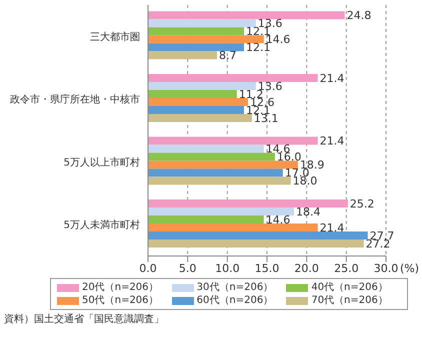 The image size is (422, 340). I want to click on data-label: 8.7, so click(228, 55).